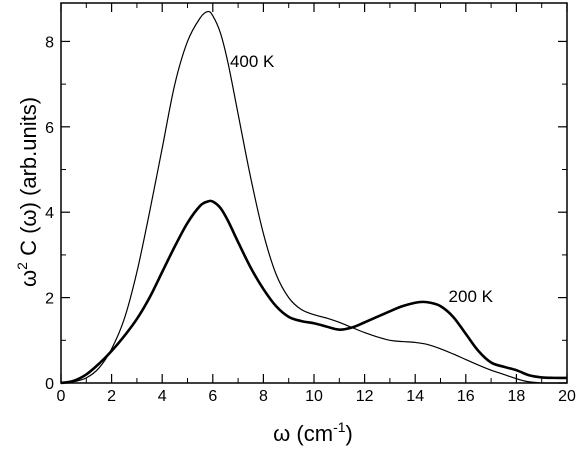 The image size is (579, 449). What do you see at coordinates (466, 396) in the screenshot?
I see `x-tick-label: 16` at bounding box center [466, 396].